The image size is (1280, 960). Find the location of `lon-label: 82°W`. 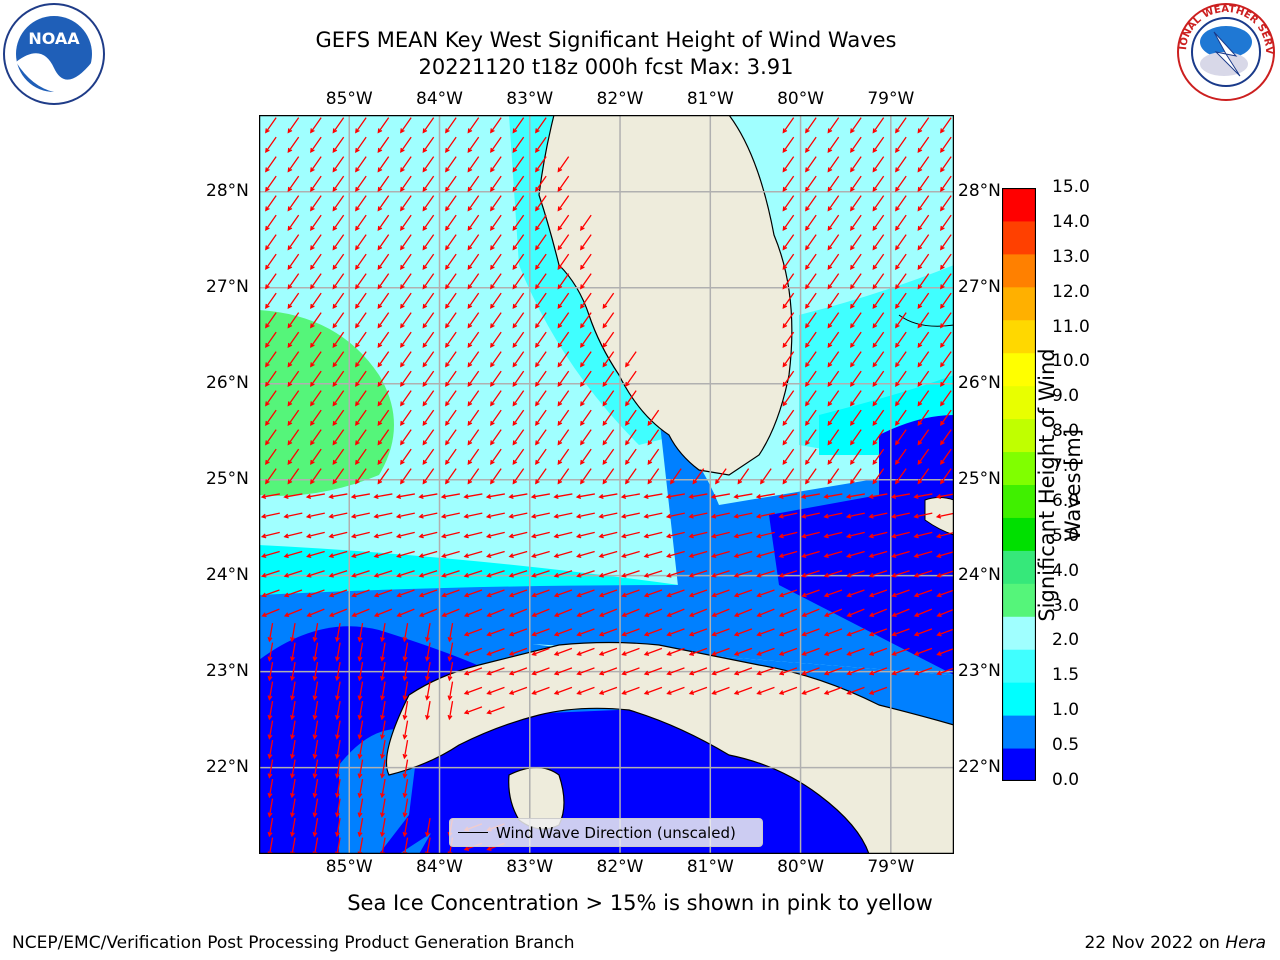

lon-label: 82°W is located at coordinates (620, 867).